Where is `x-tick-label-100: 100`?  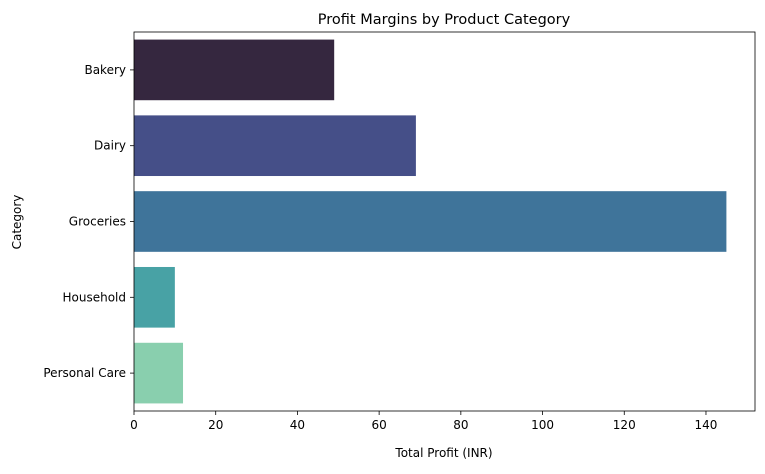
x-tick-label-100: 100 is located at coordinates (542, 425).